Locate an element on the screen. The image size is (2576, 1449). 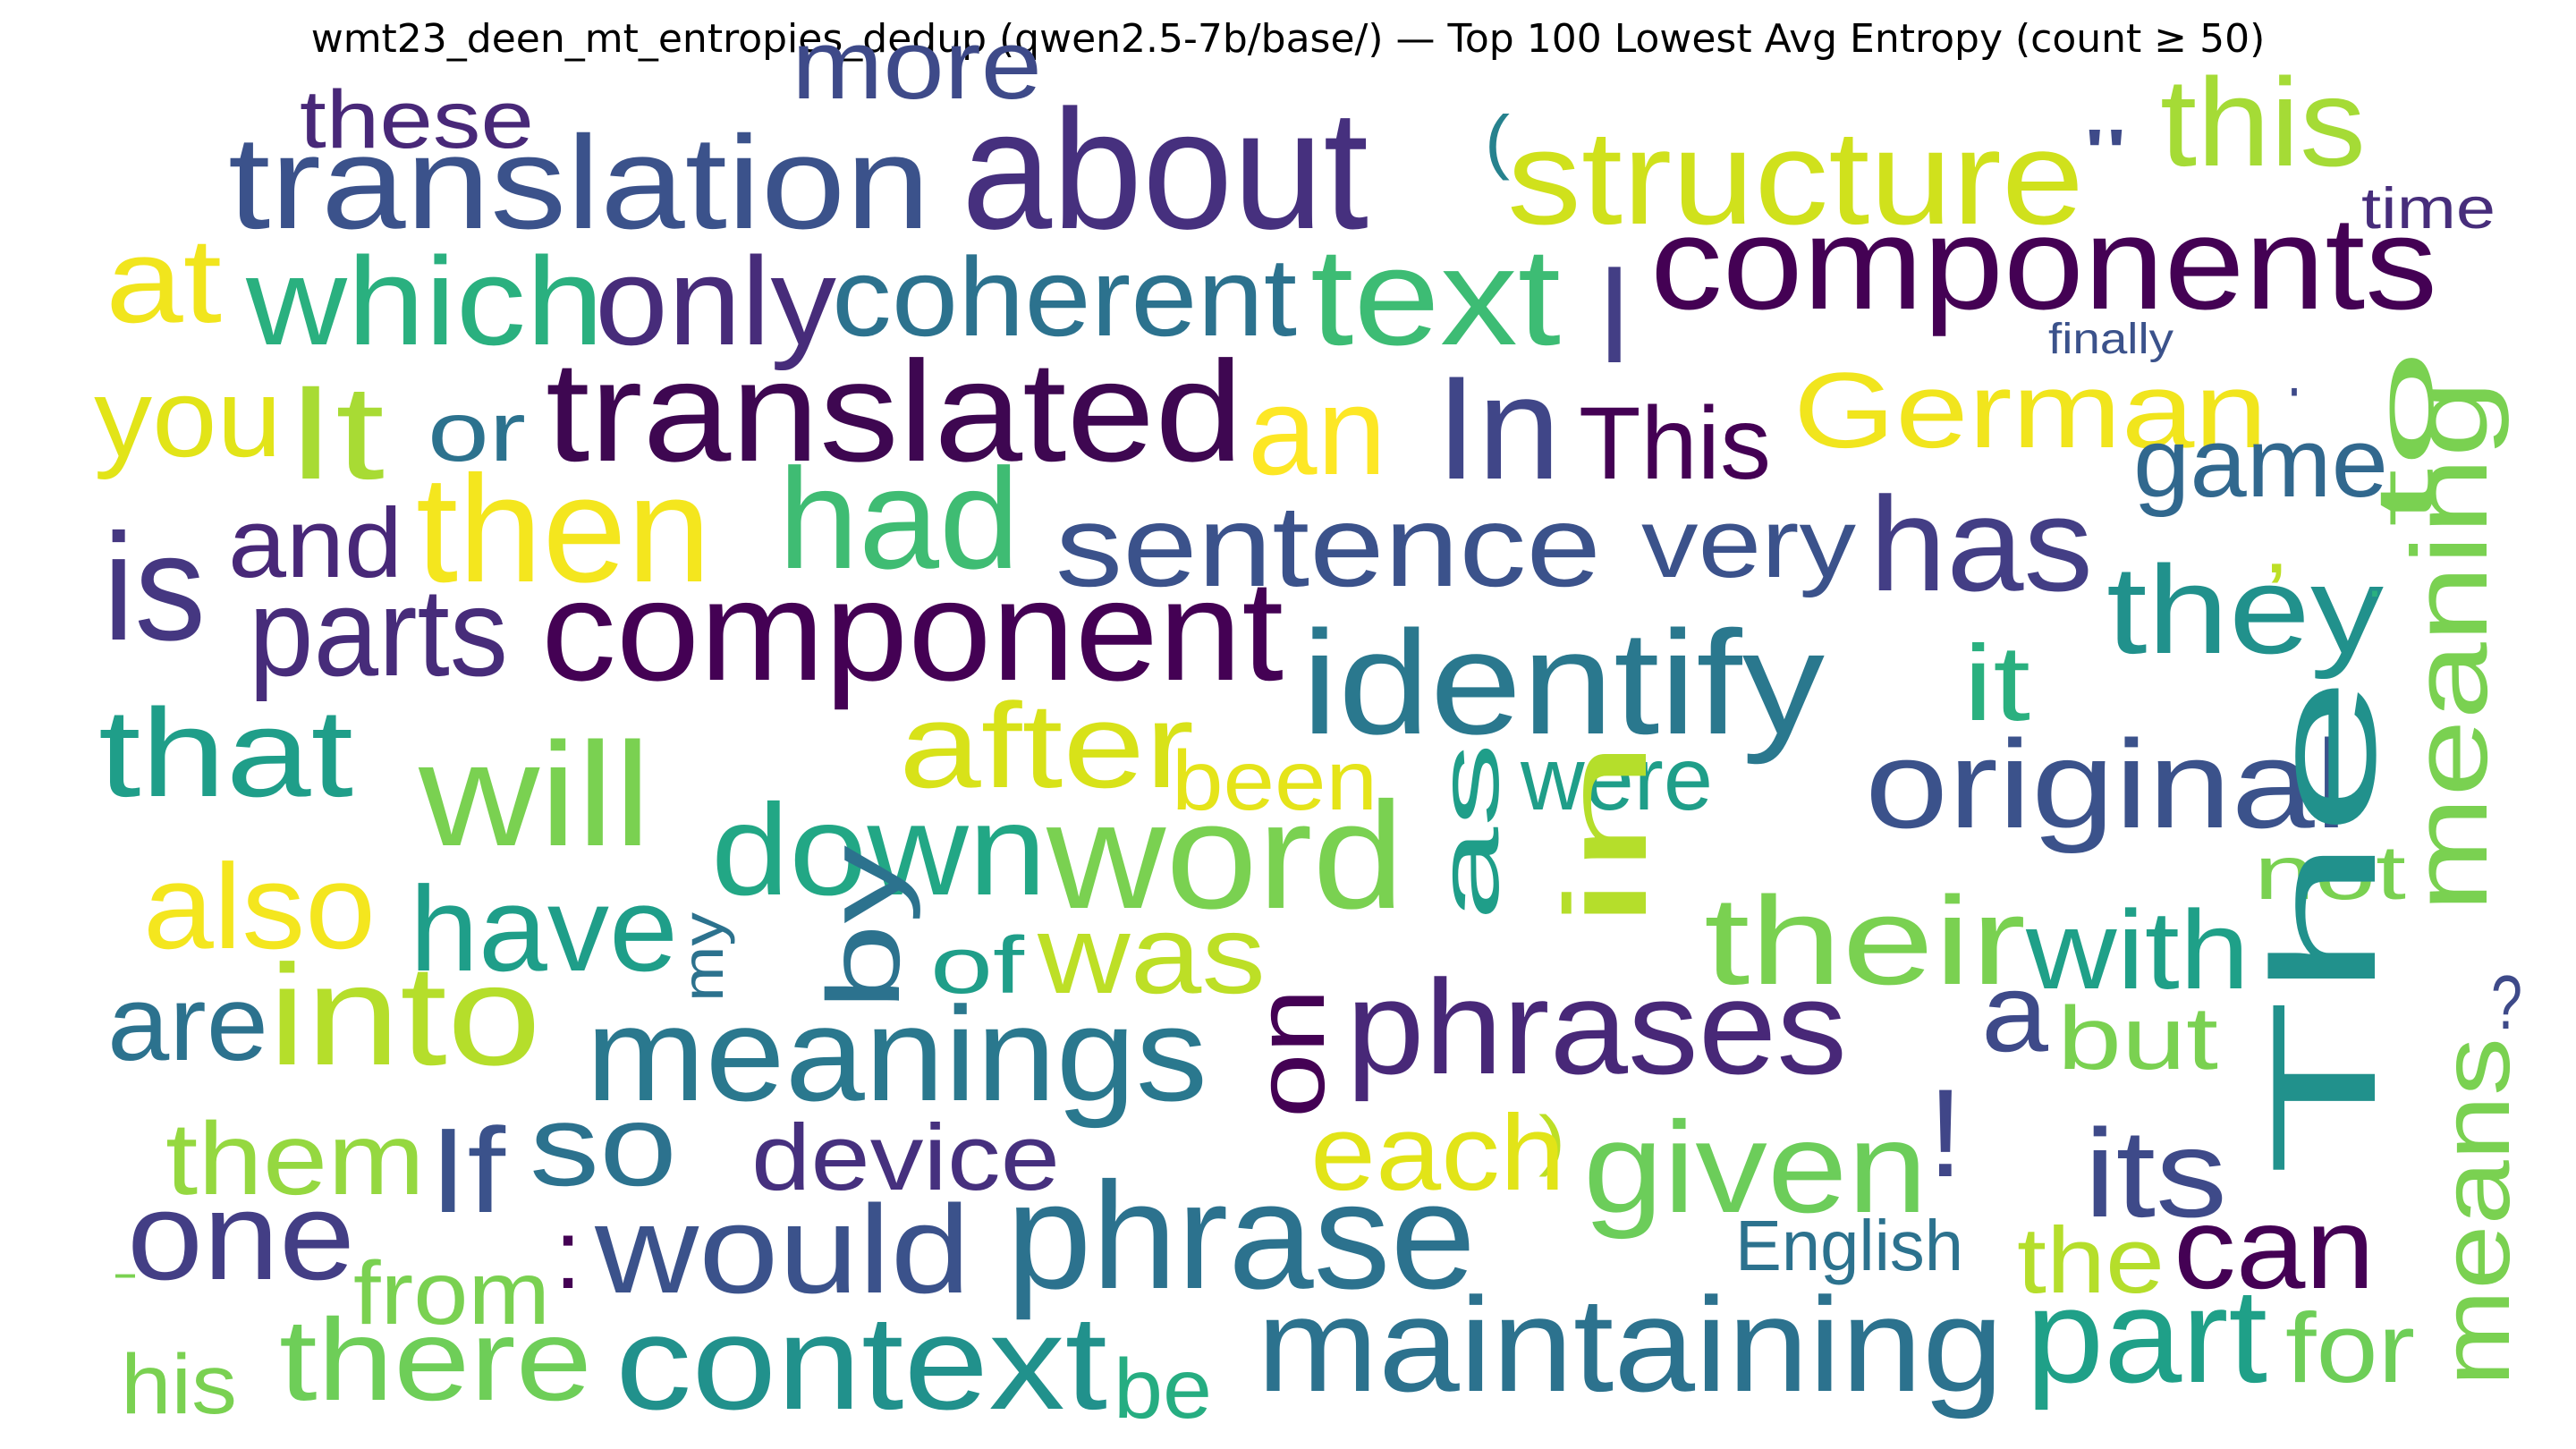
word-identify: identify is located at coordinates (1563, 682).